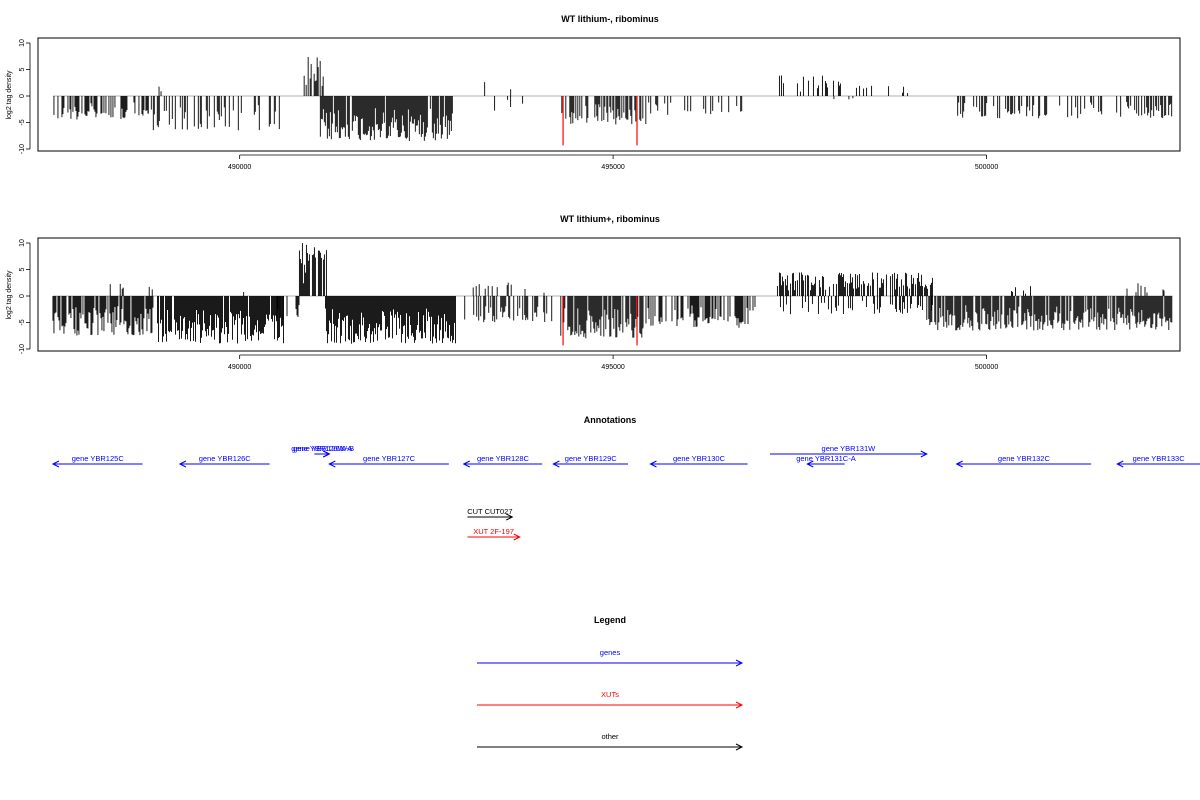  Describe the element at coordinates (849, 448) in the screenshot. I see `feature-label: gene YBR131W` at that location.